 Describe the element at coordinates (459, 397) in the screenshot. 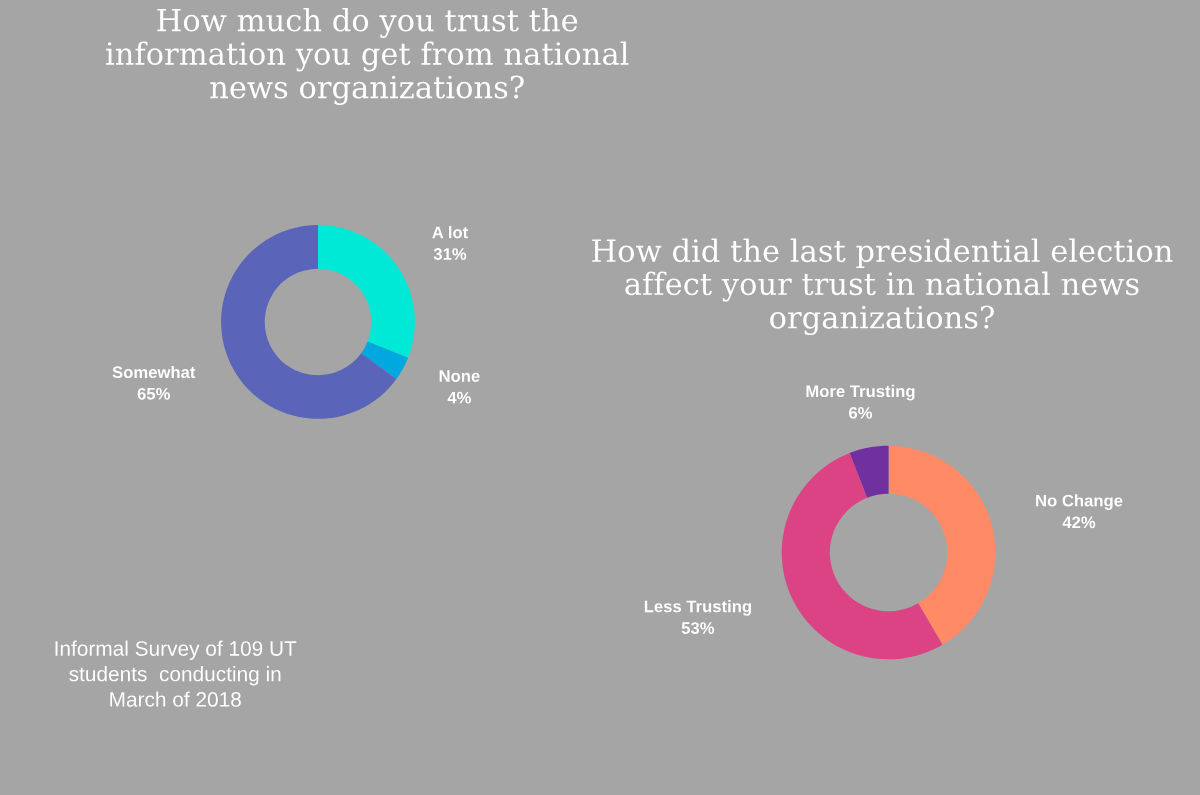

I see `data-label: 4%` at that location.